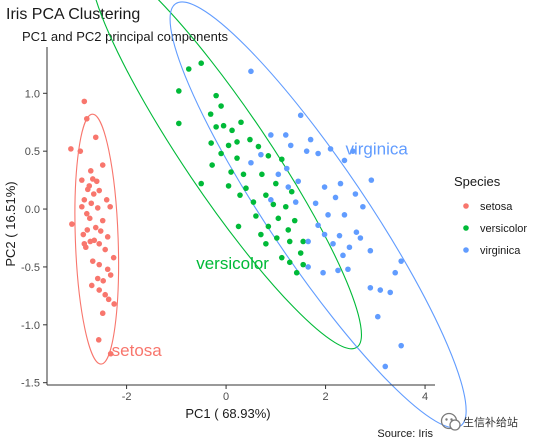 The height and width of the screenshot is (443, 545). I want to click on legend-items: setosa versicolor virginica, so click(495, 229).